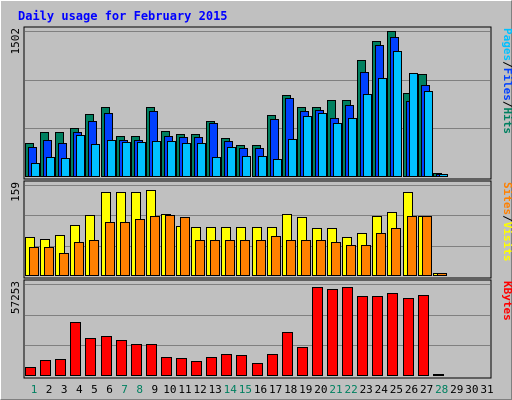 The height and width of the screenshot is (400, 512). What do you see at coordinates (15, 41) in the screenshot?
I see `panel-top-ymax-label: 1502` at bounding box center [15, 41].